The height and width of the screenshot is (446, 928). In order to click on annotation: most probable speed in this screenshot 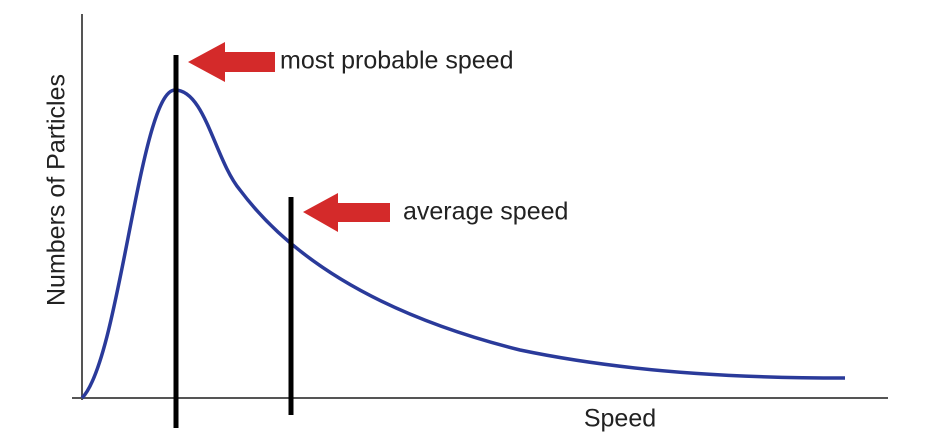, I will do `click(396, 61)`.